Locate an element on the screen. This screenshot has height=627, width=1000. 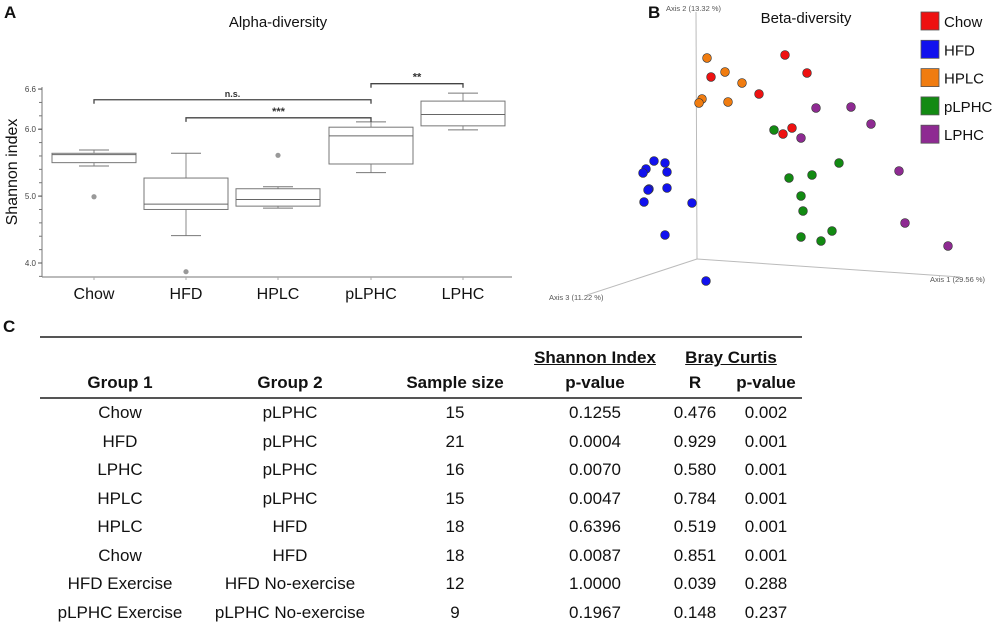
table-row: HPLC HFD 18 0.6396 0.519 0.001 is located at coordinates (421, 527).